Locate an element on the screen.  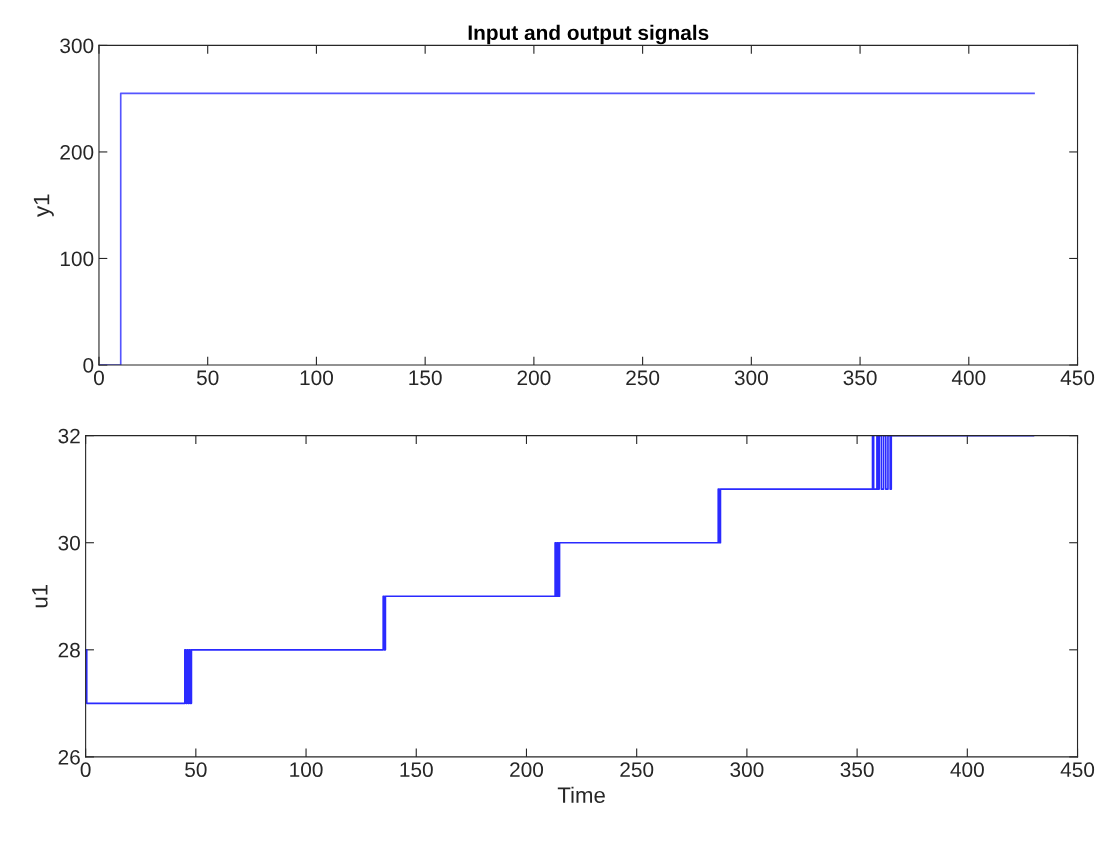
y-tick-label: 300 is located at coordinates (77, 46).